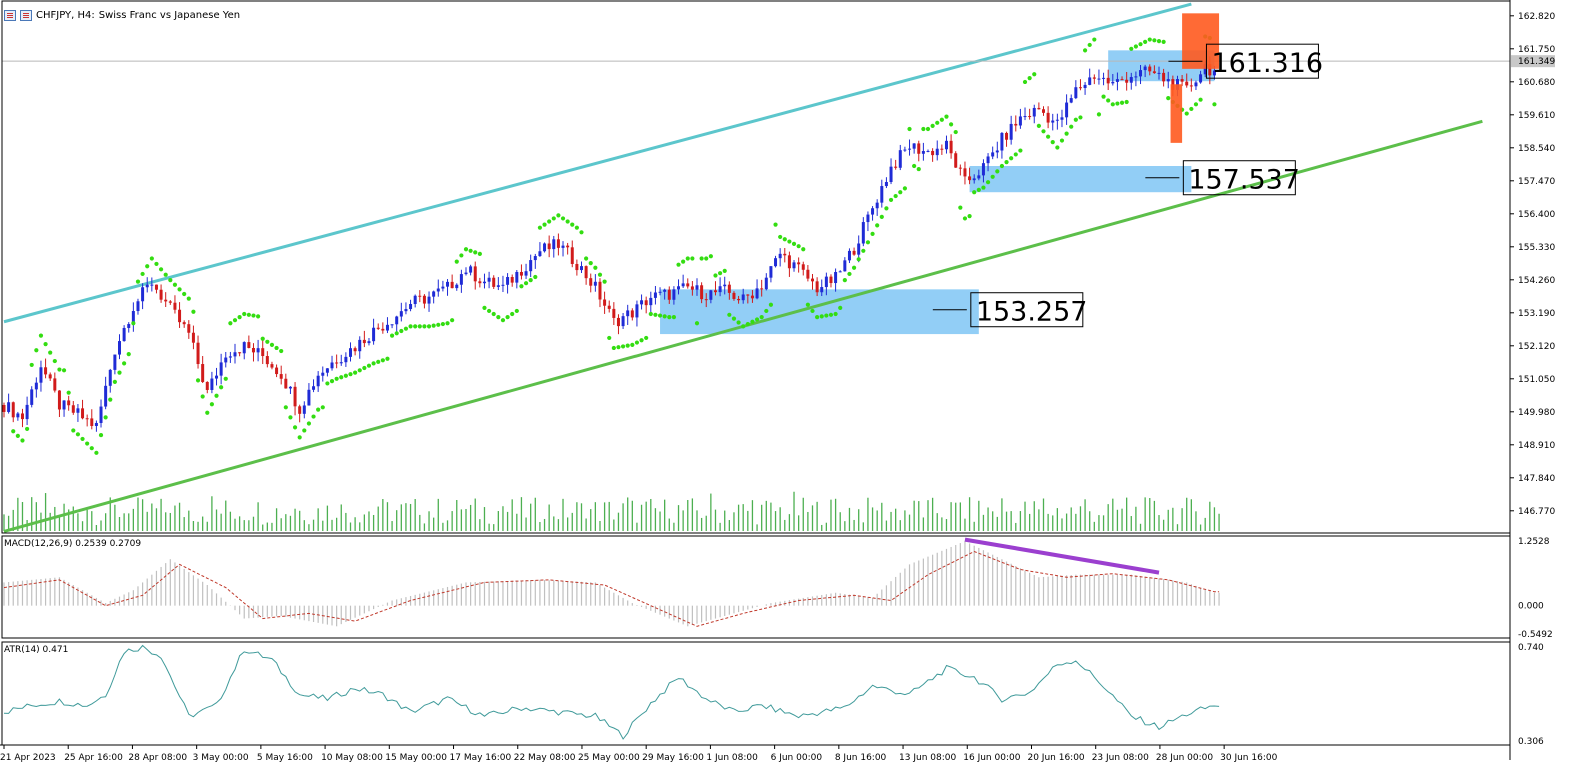 The height and width of the screenshot is (782, 1596). What do you see at coordinates (26, 15) in the screenshot?
I see `chart-properties-icon` at bounding box center [26, 15].